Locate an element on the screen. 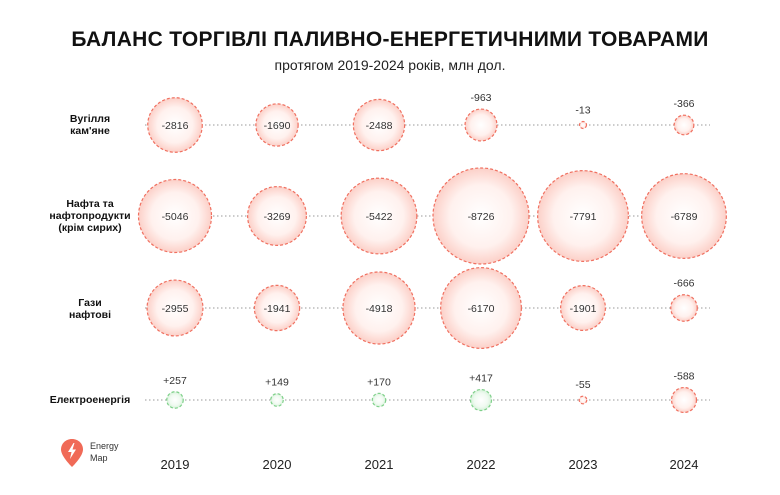 The height and width of the screenshot is (495, 780). bubble-value-label: -588 is located at coordinates (683, 377).